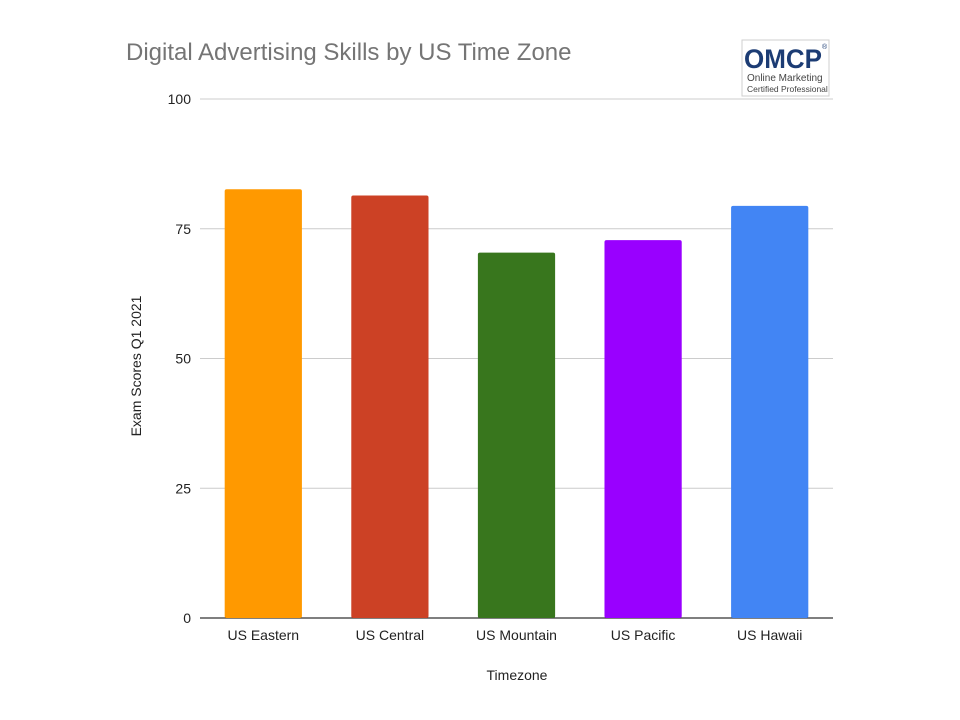  I want to click on bar-us-hawaii, so click(770, 411).